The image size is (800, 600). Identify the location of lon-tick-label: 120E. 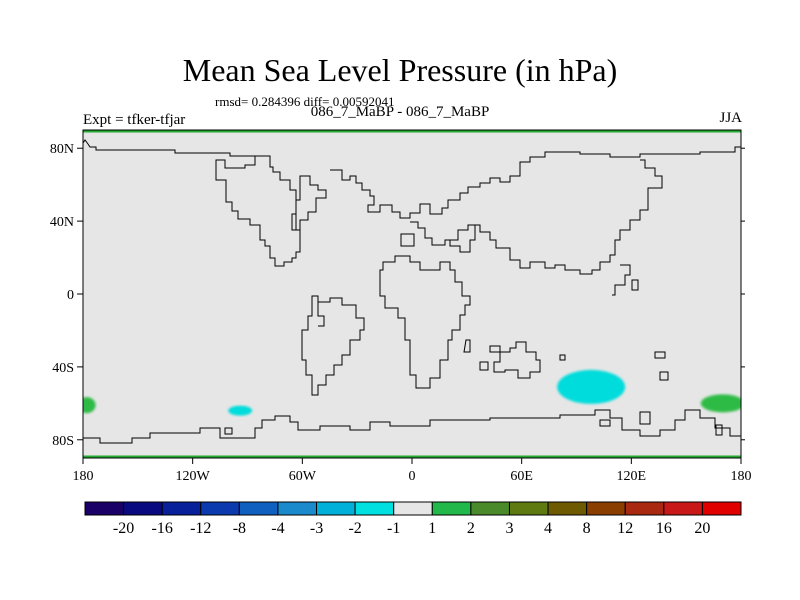
(632, 476).